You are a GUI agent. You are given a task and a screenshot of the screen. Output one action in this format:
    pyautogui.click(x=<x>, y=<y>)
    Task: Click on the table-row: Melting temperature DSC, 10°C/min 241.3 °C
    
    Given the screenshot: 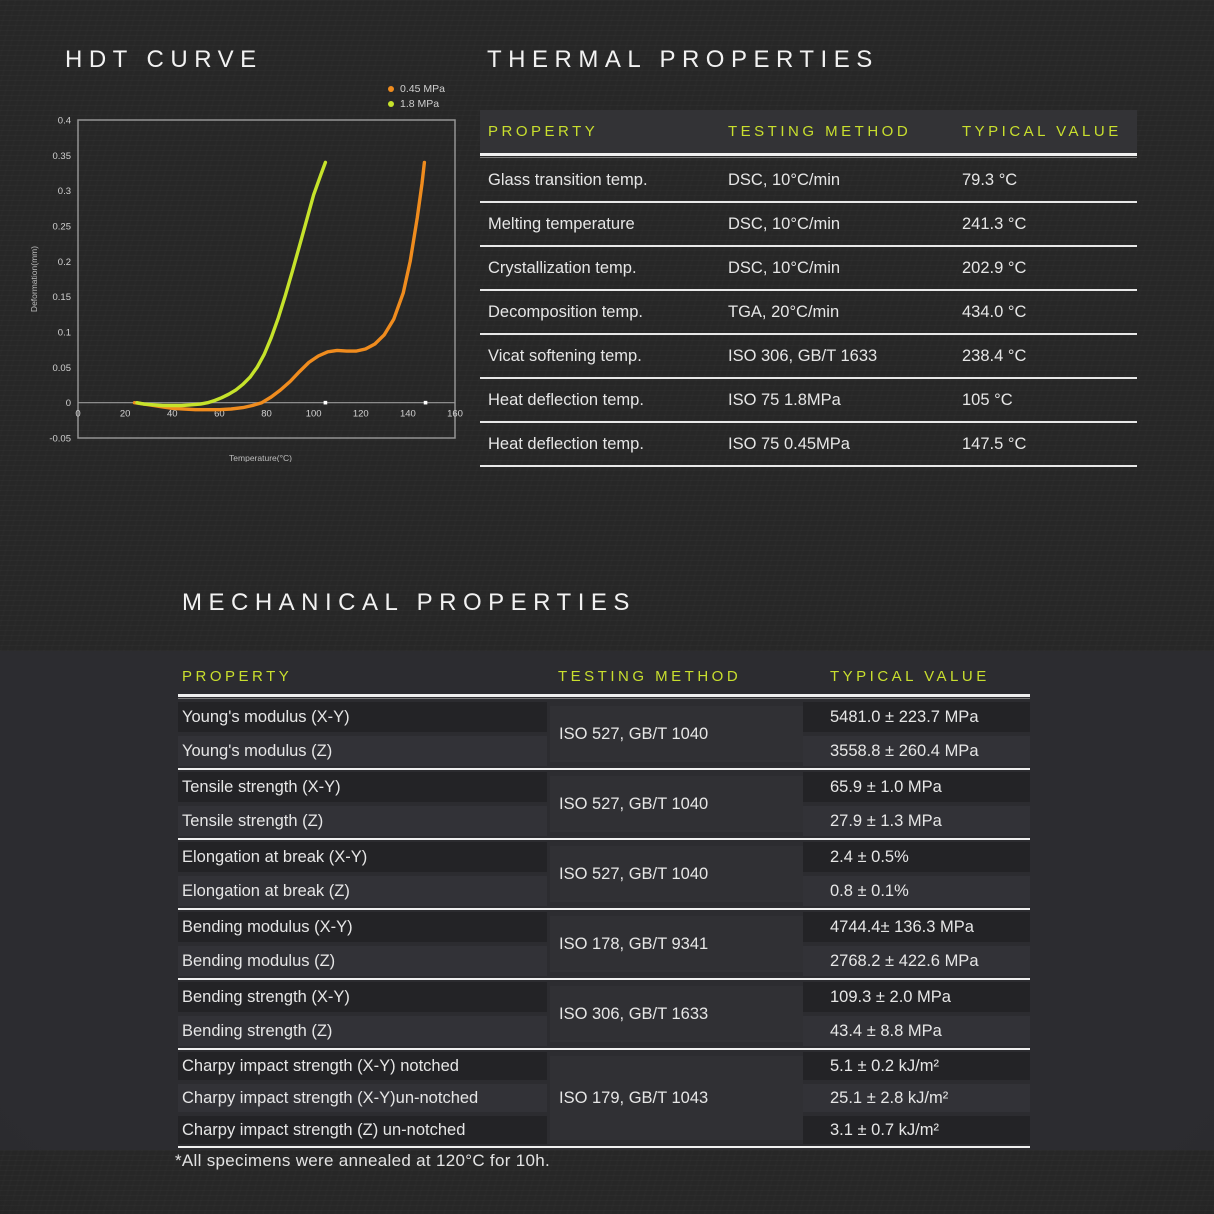 What is the action you would take?
    pyautogui.click(x=808, y=225)
    